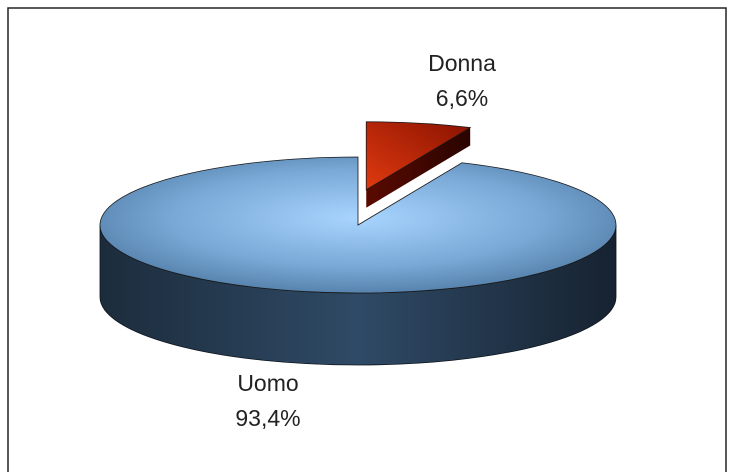 The height and width of the screenshot is (472, 729). I want to click on slice-label: Uomo, so click(267, 383).